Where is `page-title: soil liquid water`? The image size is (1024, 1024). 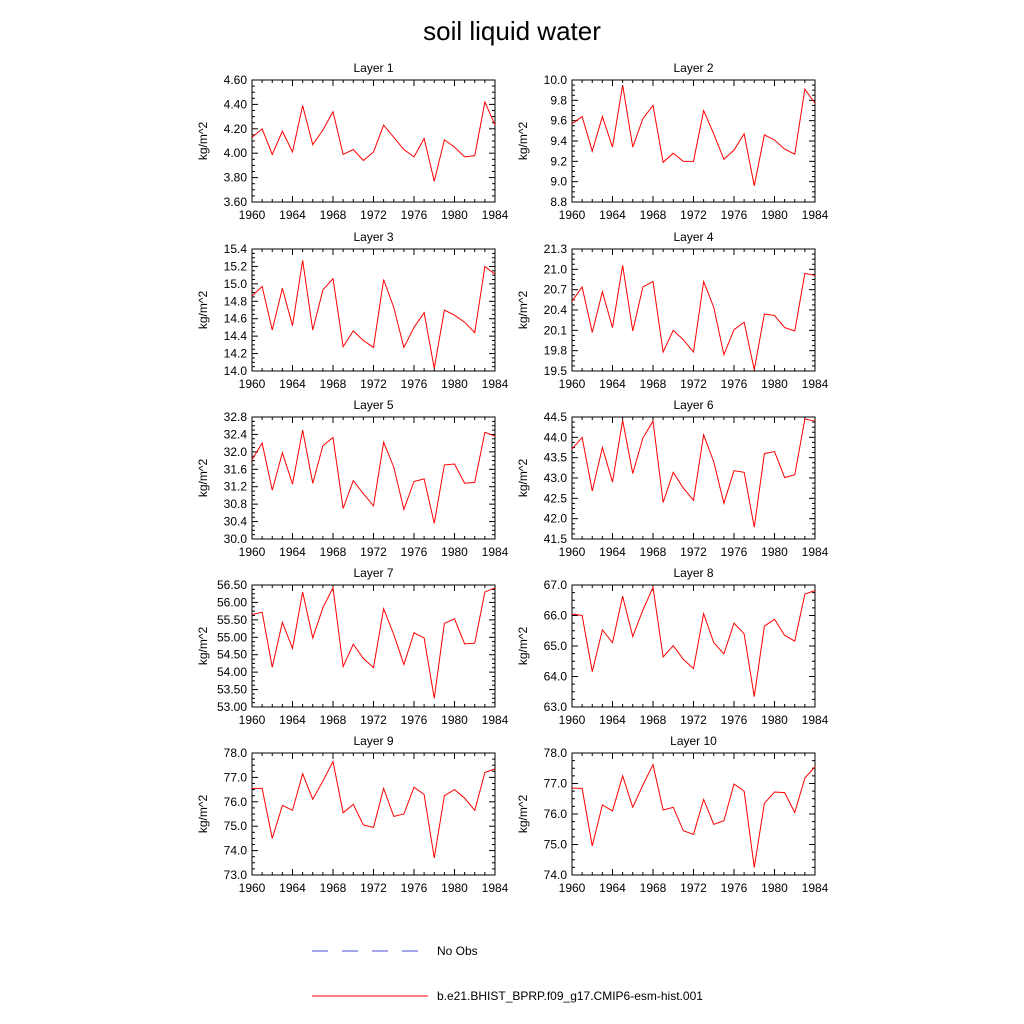
page-title: soil liquid water is located at coordinates (512, 31).